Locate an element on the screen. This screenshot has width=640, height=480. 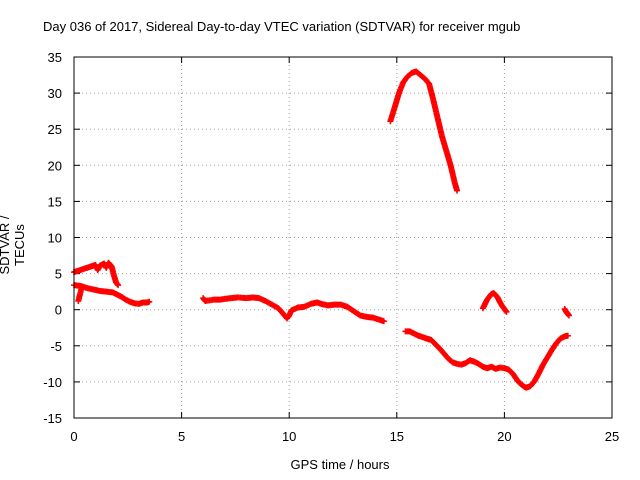
y-tick-label: -5 is located at coordinates (56, 346).